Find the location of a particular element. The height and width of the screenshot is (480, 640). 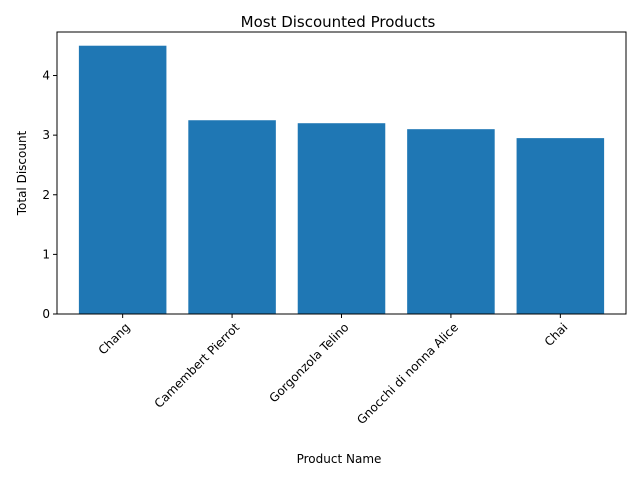

x-tick-label-2: Camembert Pierrot is located at coordinates (197, 365).